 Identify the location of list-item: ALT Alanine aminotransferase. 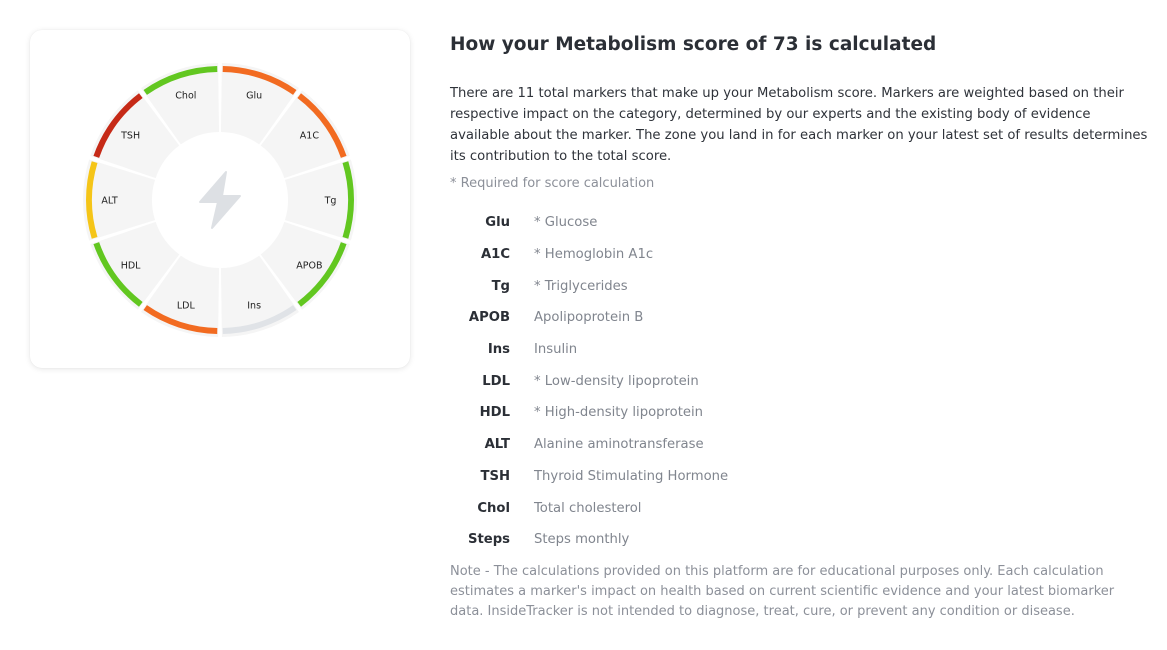
(800, 445).